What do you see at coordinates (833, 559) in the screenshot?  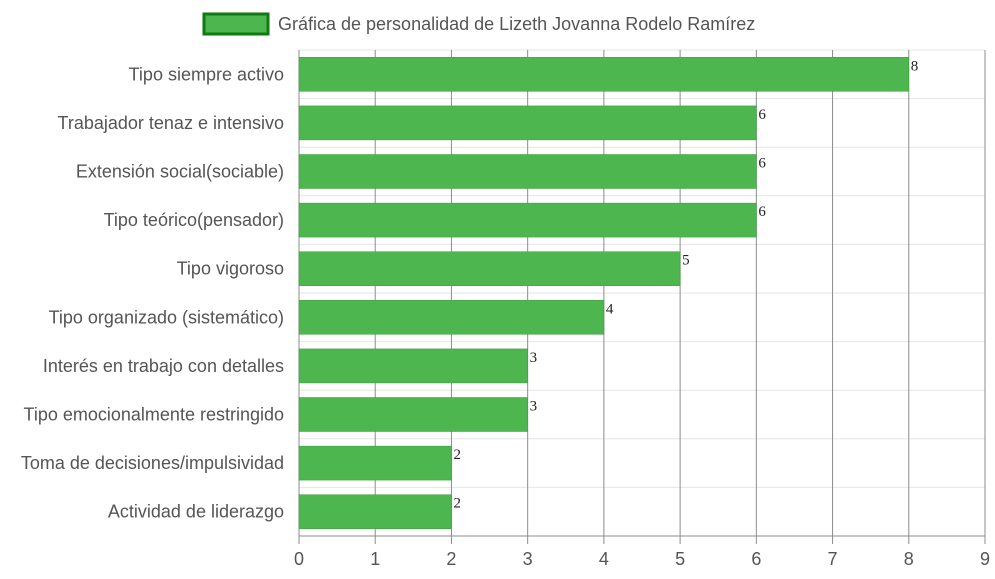 I see `x-tick-label: 7` at bounding box center [833, 559].